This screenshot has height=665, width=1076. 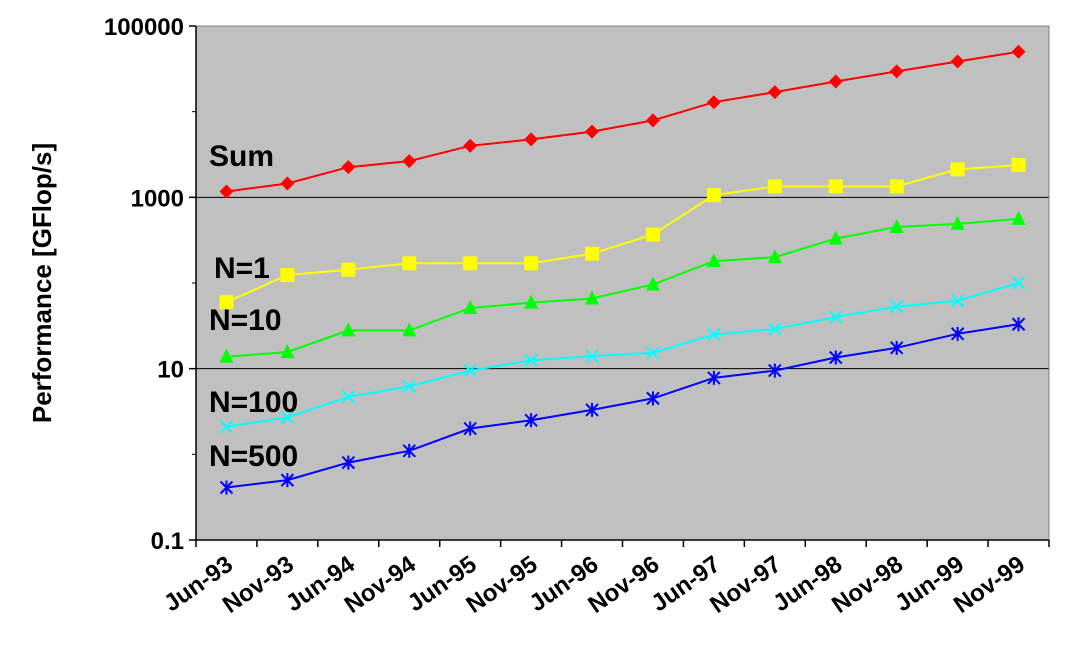 What do you see at coordinates (623, 585) in the screenshot?
I see `x-tick-label: Nov-96` at bounding box center [623, 585].